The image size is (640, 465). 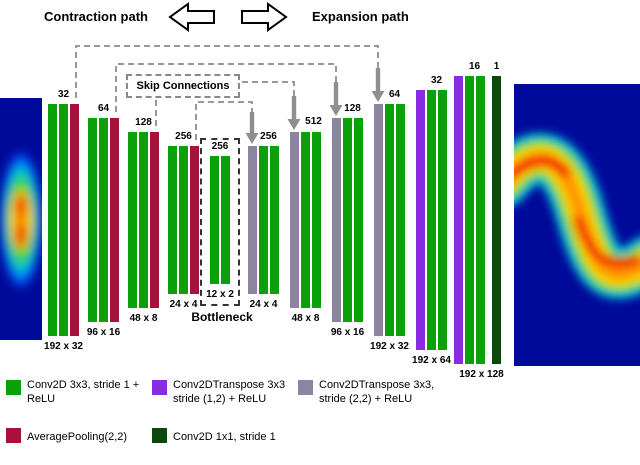 I want to click on decoder-block-2: 512 48 x 8, so click(x=306, y=220).